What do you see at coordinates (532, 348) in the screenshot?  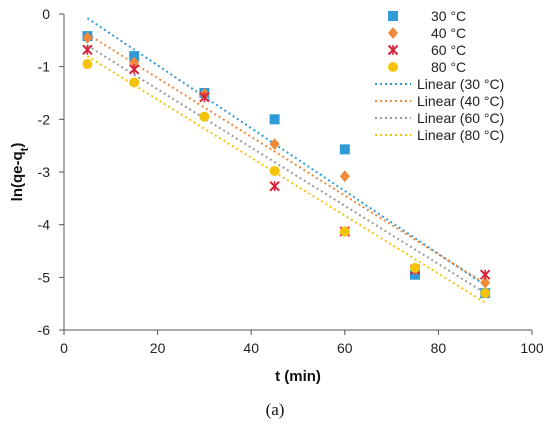 I see `x-tick-label: 100` at bounding box center [532, 348].